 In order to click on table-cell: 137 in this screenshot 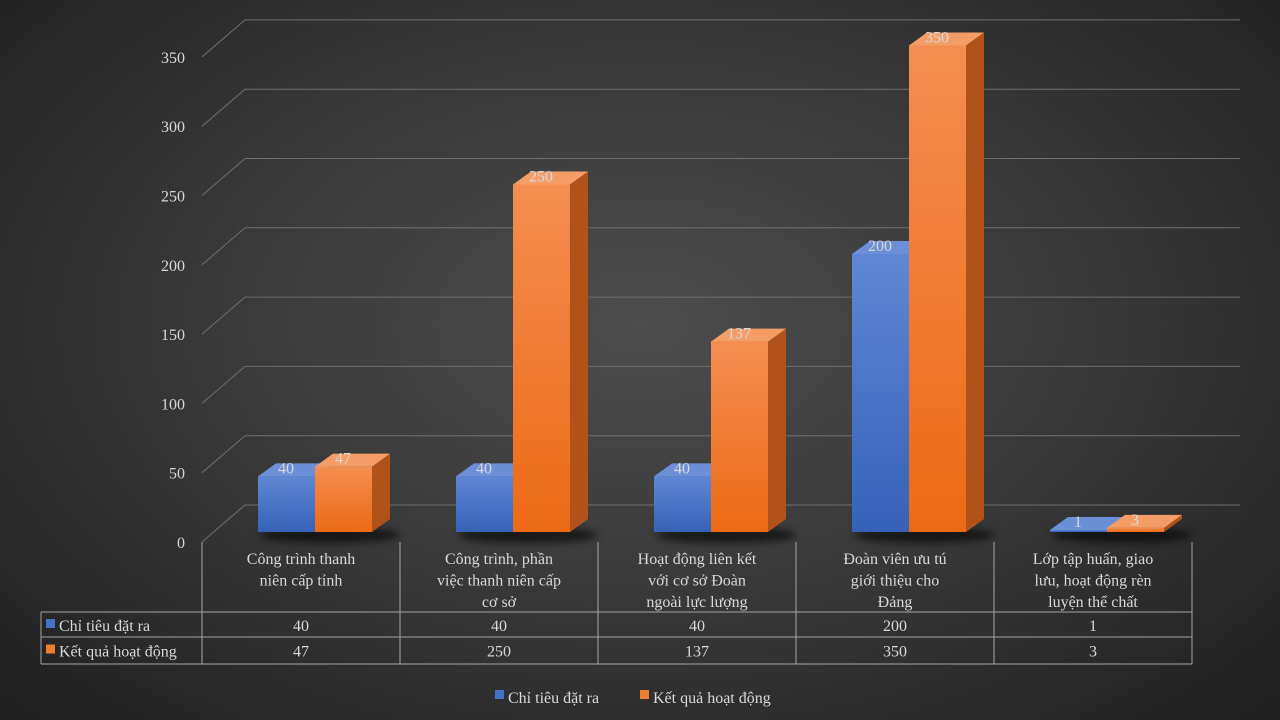, I will do `click(697, 652)`.